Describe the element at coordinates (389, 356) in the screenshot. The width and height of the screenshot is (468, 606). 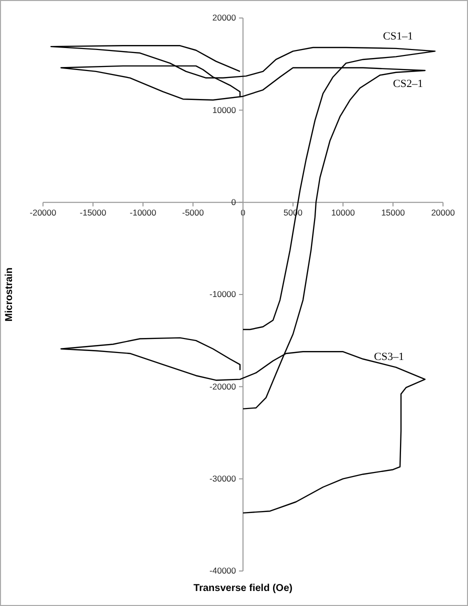
I see `series-label: CS3‒1` at that location.